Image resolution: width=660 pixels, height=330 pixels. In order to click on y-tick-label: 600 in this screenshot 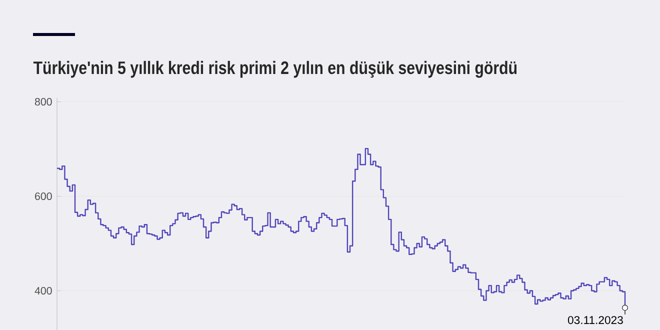, I will do `click(43, 196)`.